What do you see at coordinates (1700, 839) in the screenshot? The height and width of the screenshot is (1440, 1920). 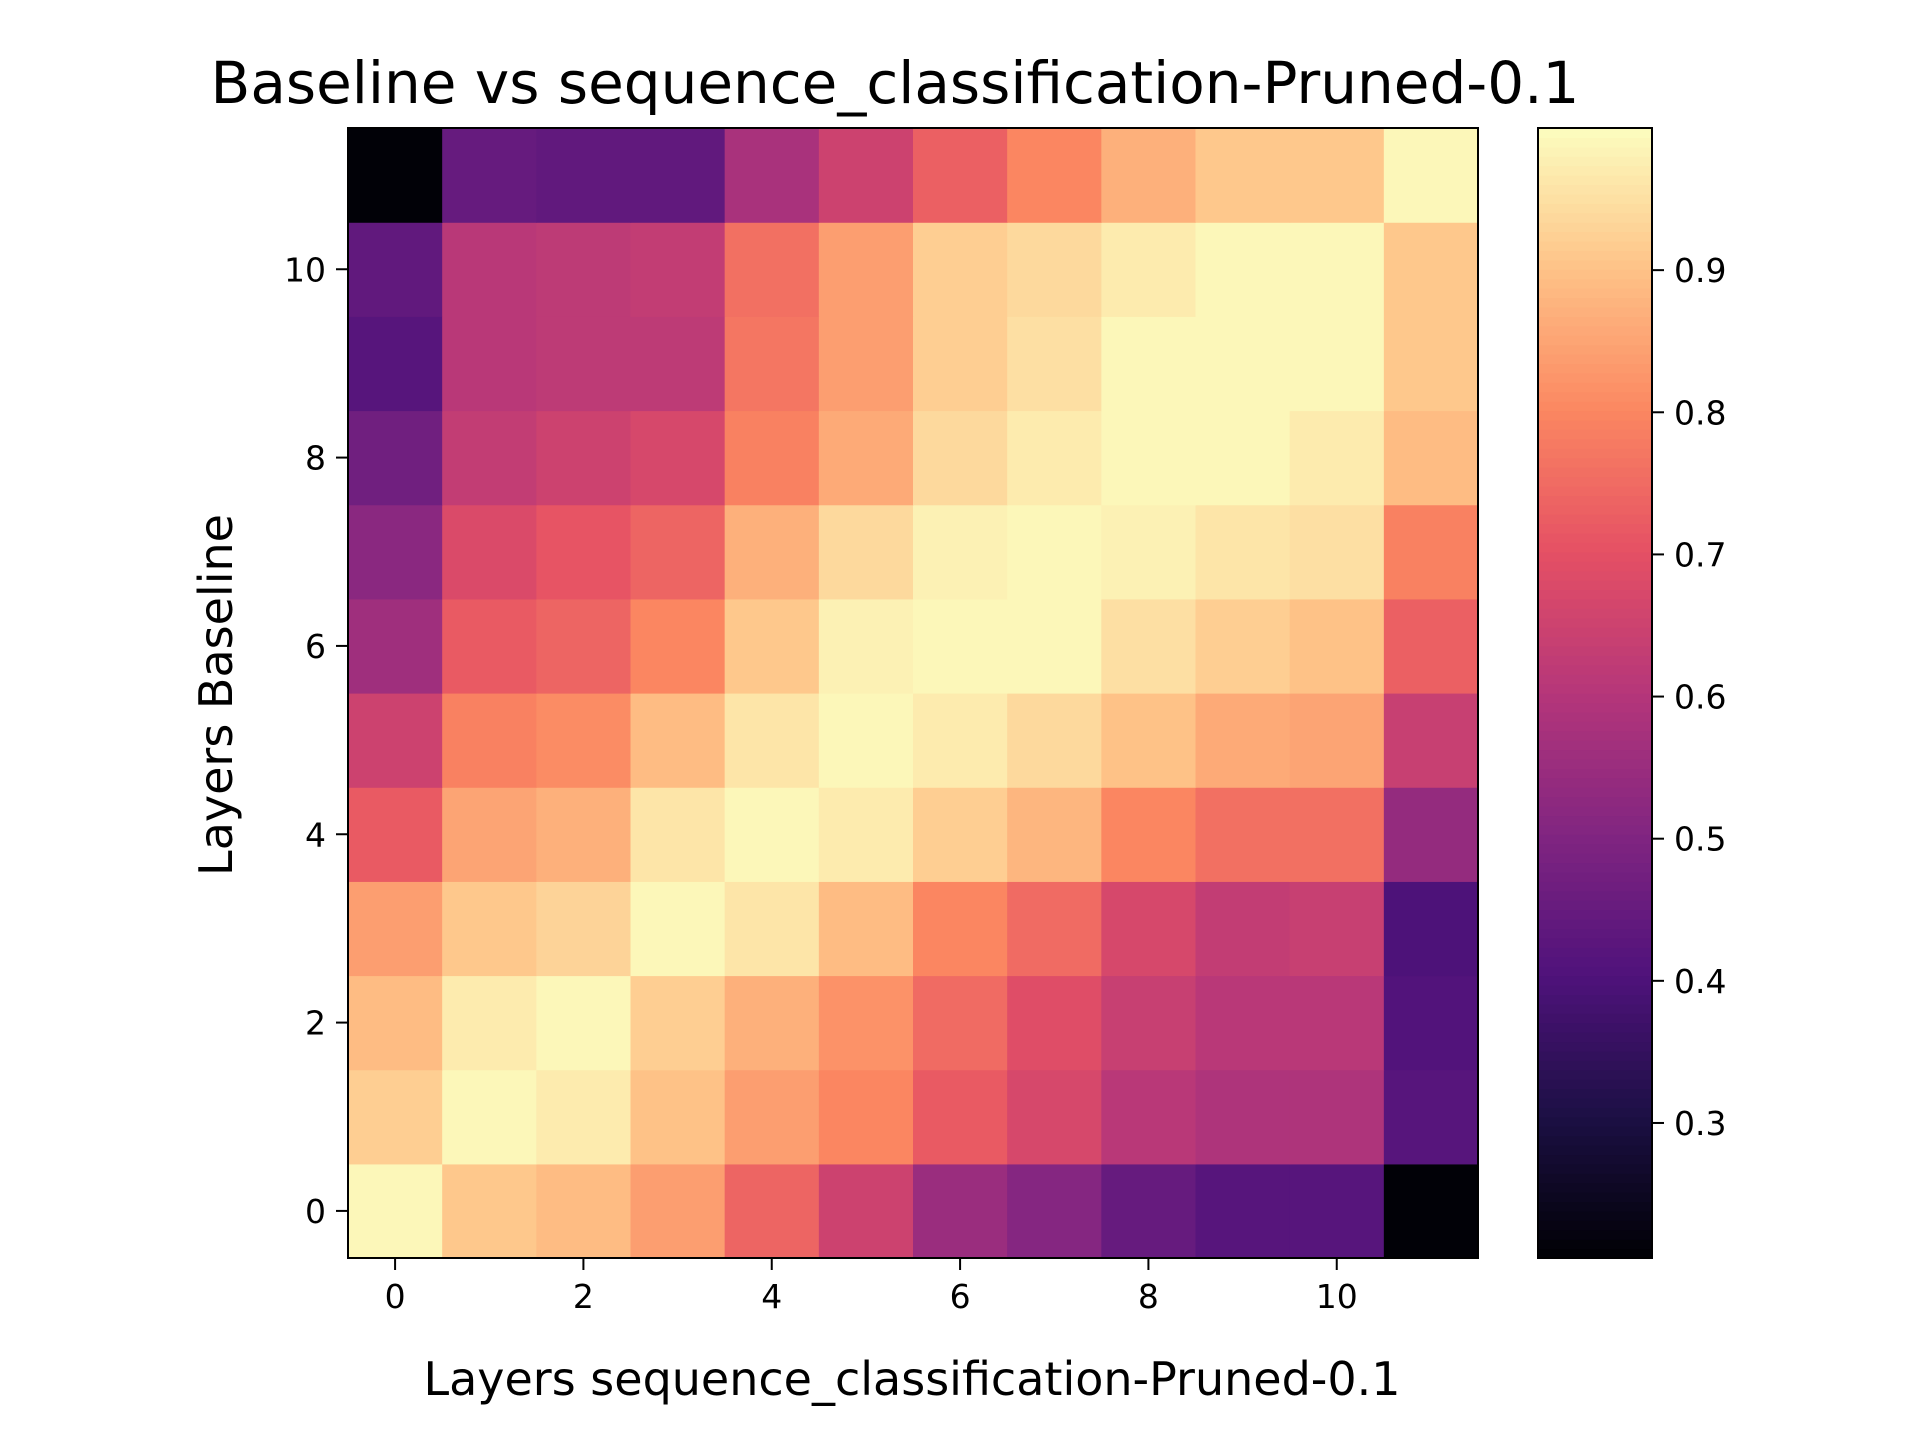 I see `colorbar-tick-label: 0.5` at bounding box center [1700, 839].